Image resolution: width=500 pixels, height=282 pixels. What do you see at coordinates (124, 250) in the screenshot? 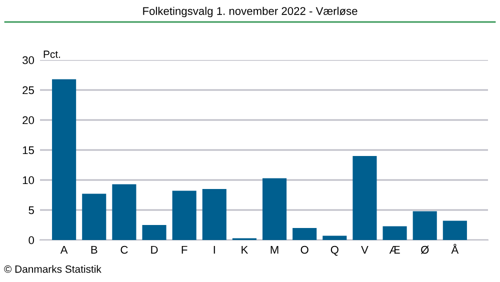
I see `x-tick-label: C` at bounding box center [124, 250].